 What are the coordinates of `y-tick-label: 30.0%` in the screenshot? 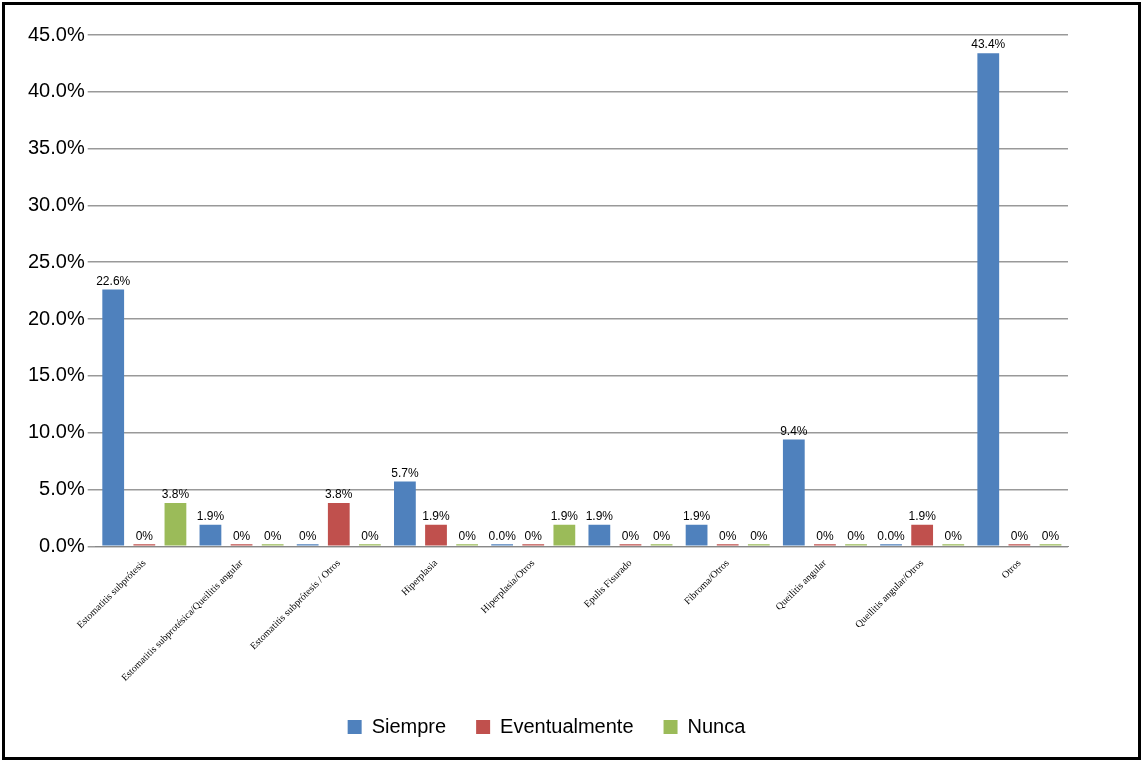 It's located at (56, 203).